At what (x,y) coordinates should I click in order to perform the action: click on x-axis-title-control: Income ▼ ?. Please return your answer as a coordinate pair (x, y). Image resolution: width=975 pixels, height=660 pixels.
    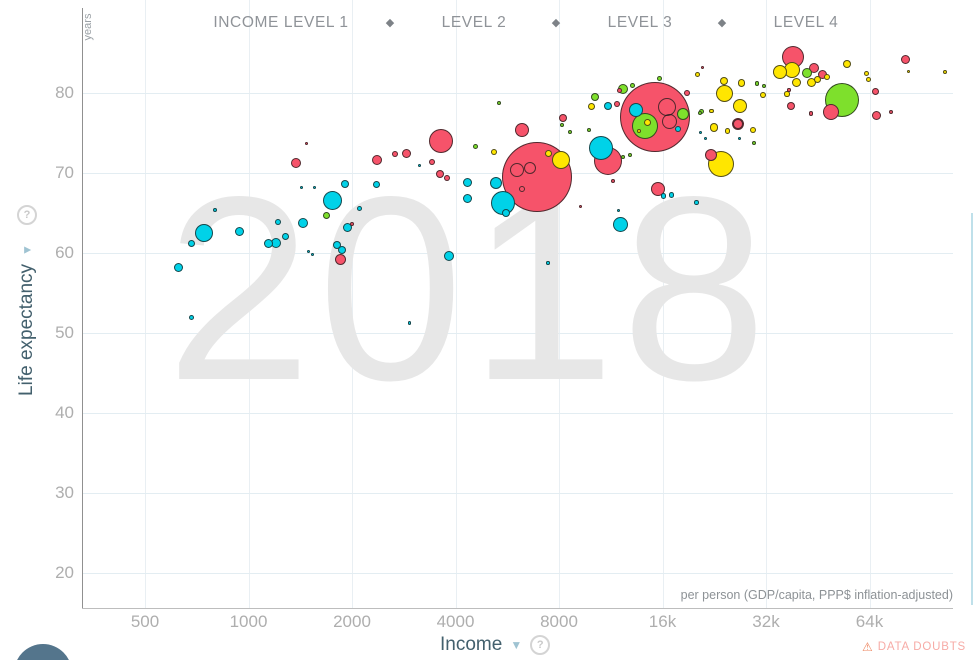
    Looking at the image, I should click on (495, 645).